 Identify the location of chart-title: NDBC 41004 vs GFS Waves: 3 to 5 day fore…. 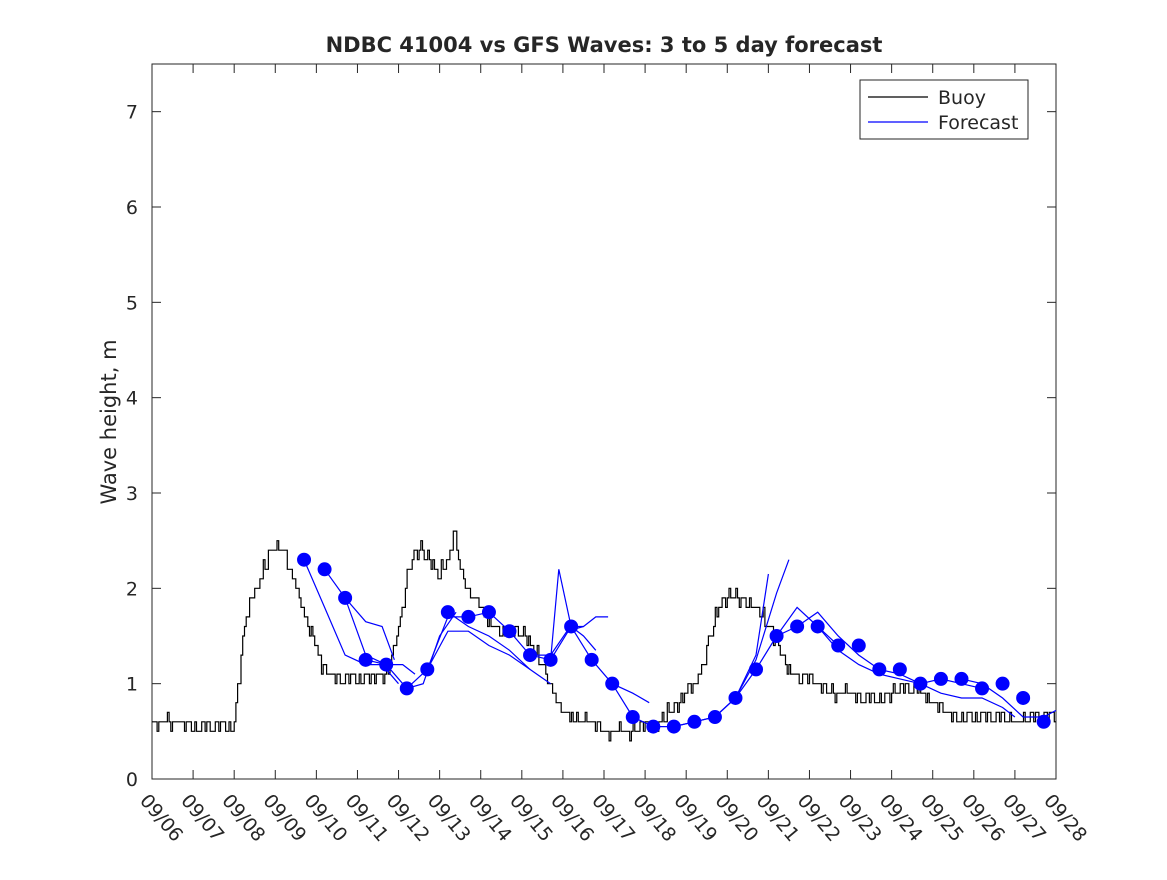
(604, 45).